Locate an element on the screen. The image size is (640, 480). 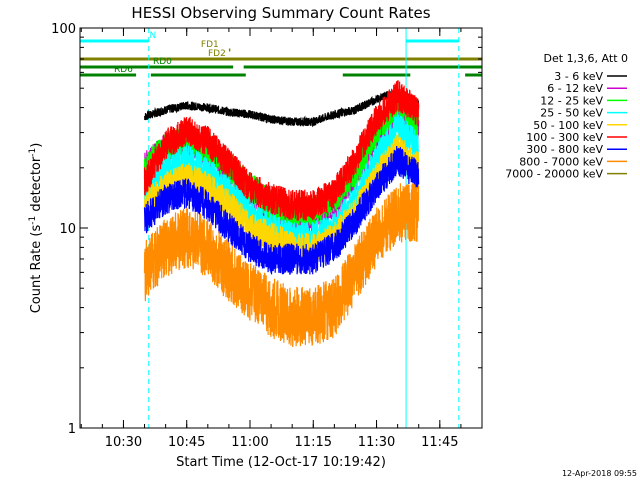
interval-label-n: N is located at coordinates (152, 36).